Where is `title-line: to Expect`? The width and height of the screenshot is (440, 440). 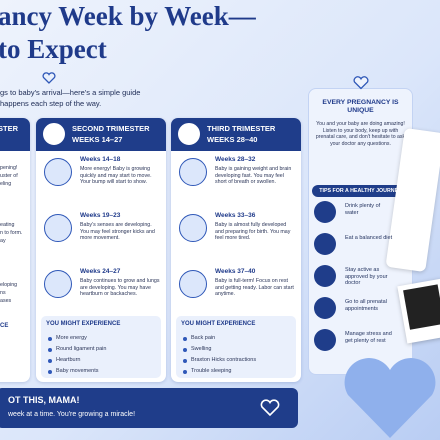
title-line: to Expect is located at coordinates (53, 49).